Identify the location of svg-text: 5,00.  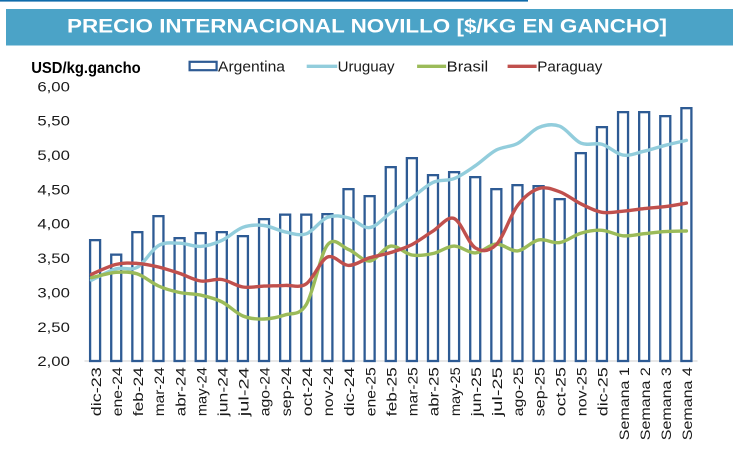
(53, 156).